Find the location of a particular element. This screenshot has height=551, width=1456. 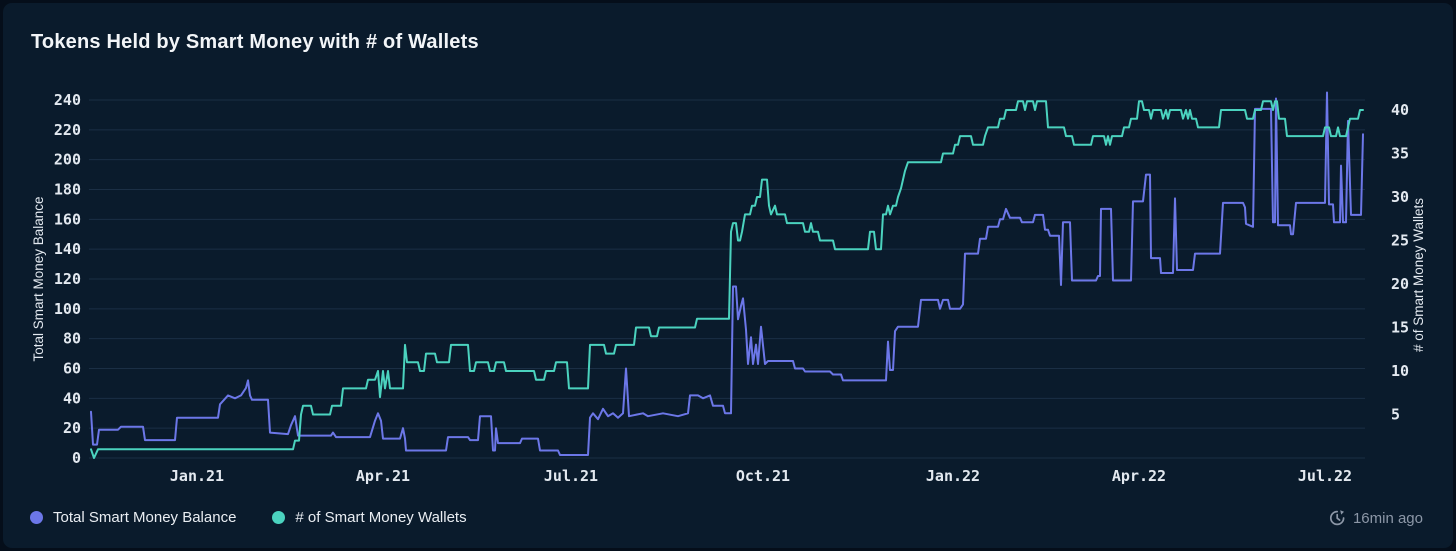

x-axis-tick: Jan.21 is located at coordinates (197, 476).